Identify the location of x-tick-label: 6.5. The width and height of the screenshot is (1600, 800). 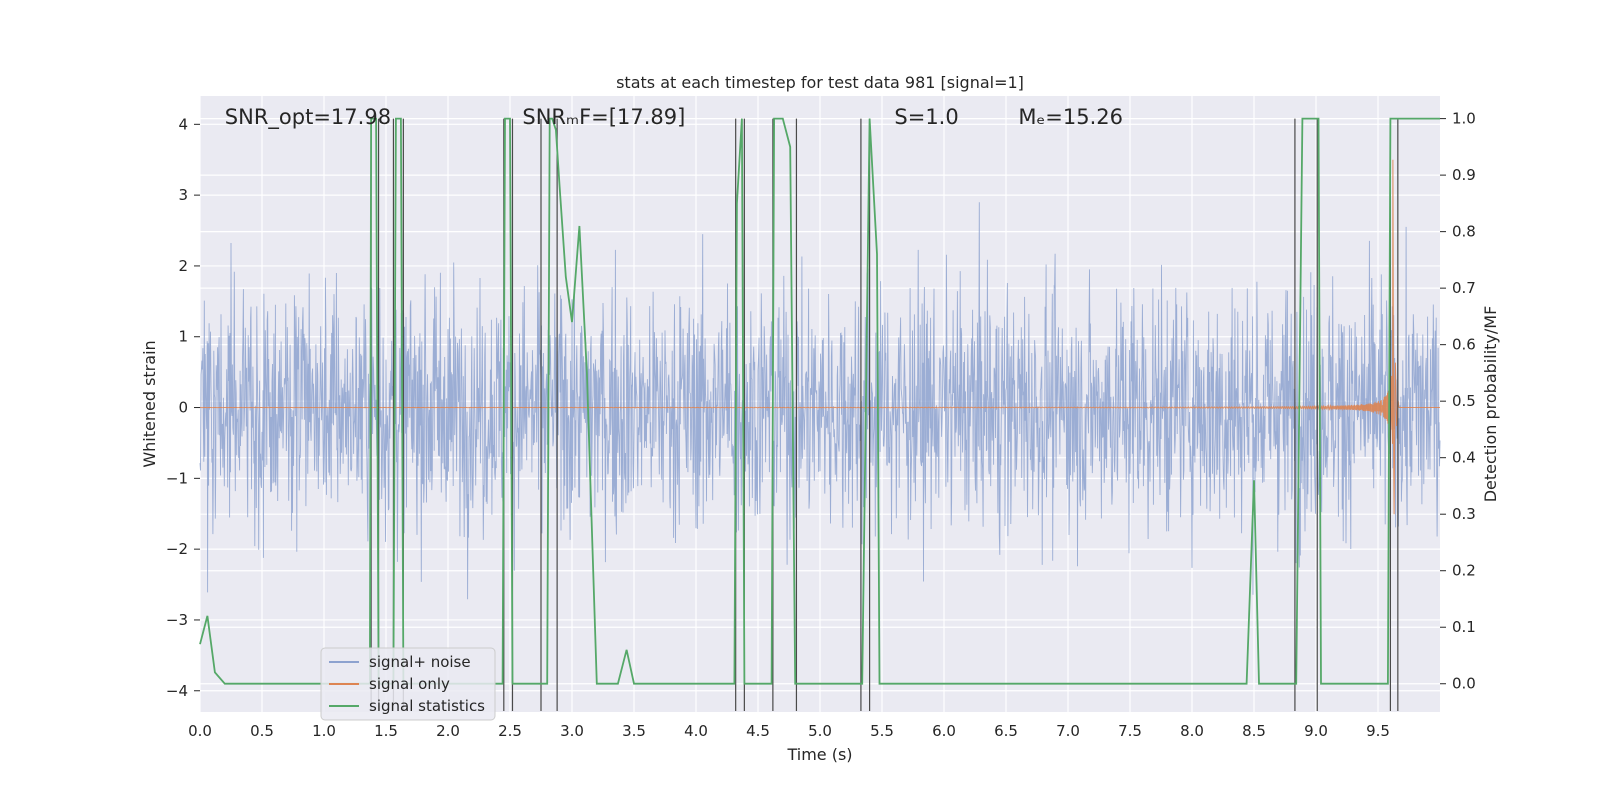
(1006, 731).